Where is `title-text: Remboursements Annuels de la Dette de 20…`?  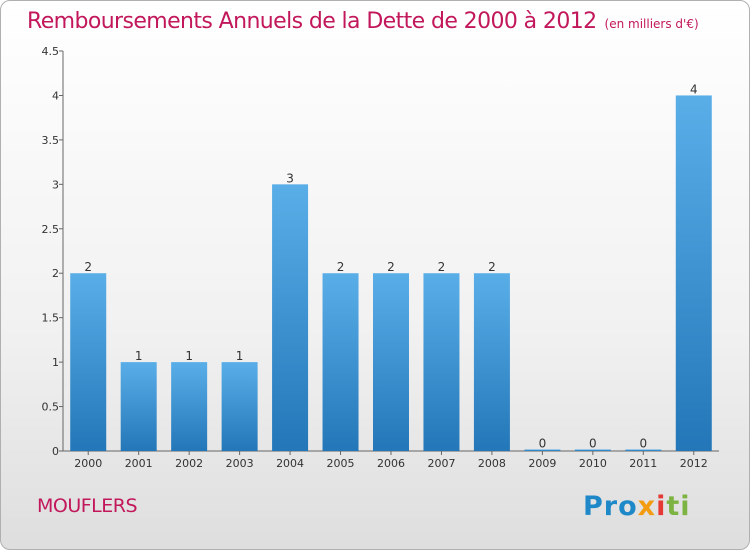
title-text: Remboursements Annuels de la Dette de 20… is located at coordinates (312, 21).